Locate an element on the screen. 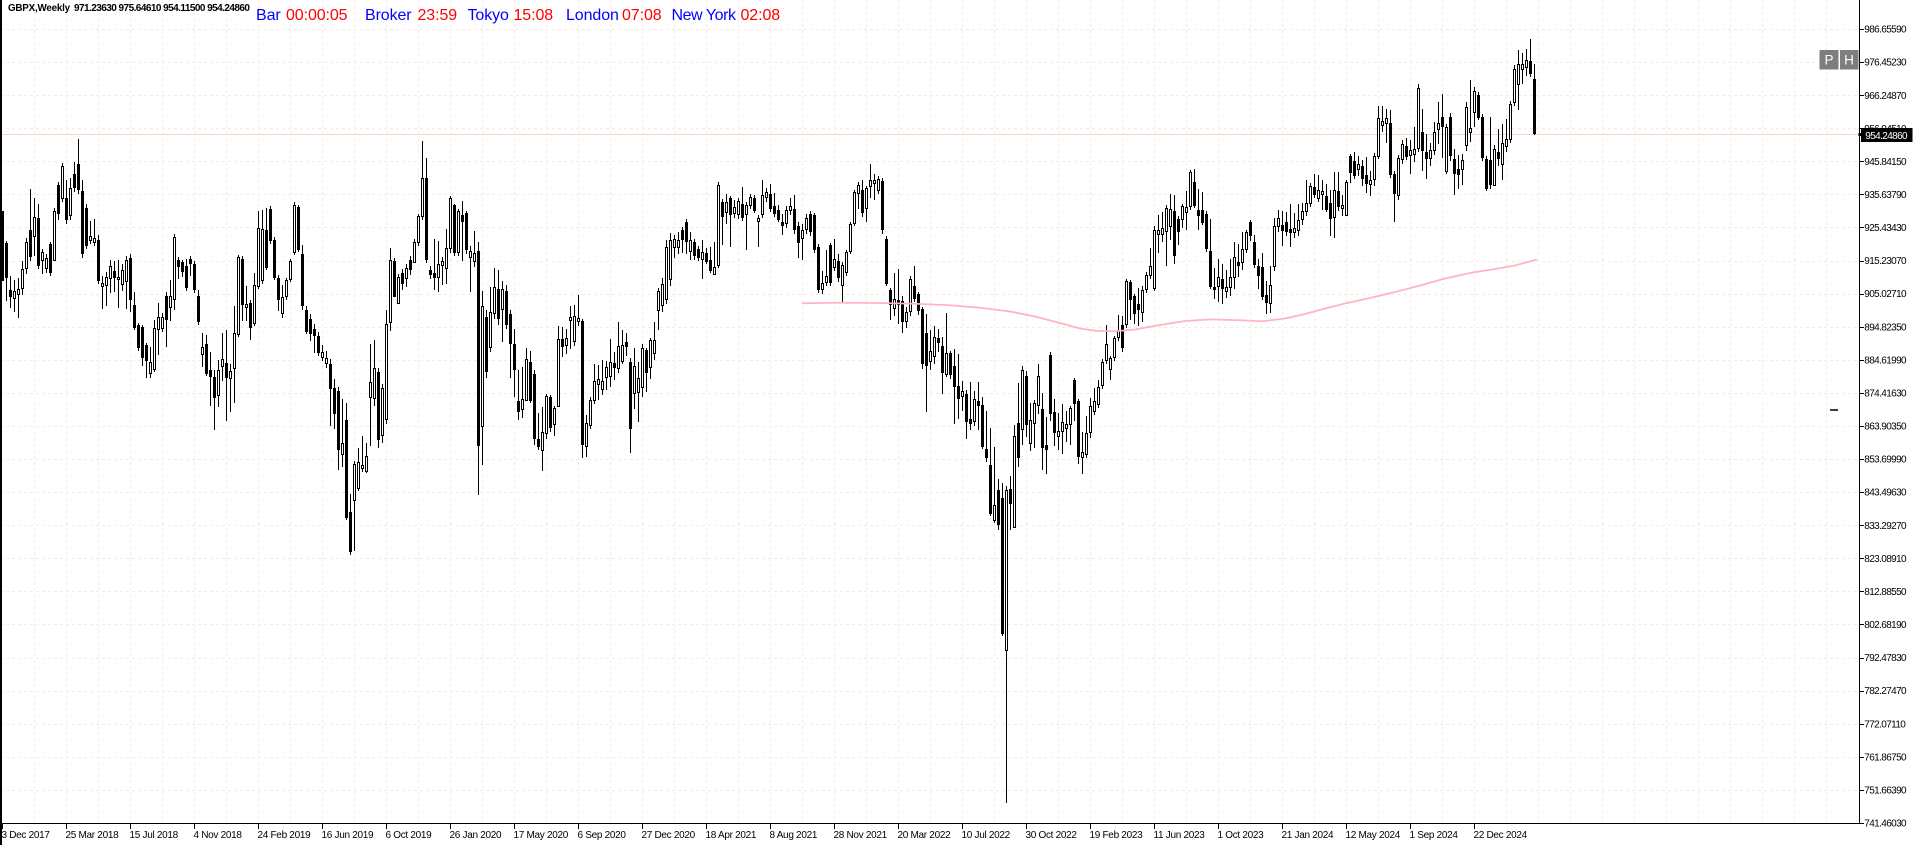 Image resolution: width=1916 pixels, height=845 pixels. svg-text: 10 Jul 2022 is located at coordinates (986, 835).